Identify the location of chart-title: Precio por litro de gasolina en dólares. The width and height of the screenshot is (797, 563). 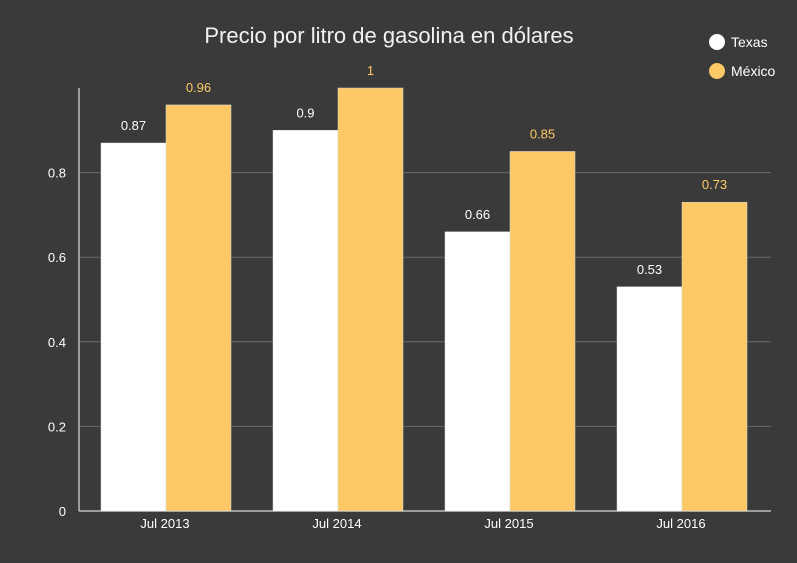
(388, 35).